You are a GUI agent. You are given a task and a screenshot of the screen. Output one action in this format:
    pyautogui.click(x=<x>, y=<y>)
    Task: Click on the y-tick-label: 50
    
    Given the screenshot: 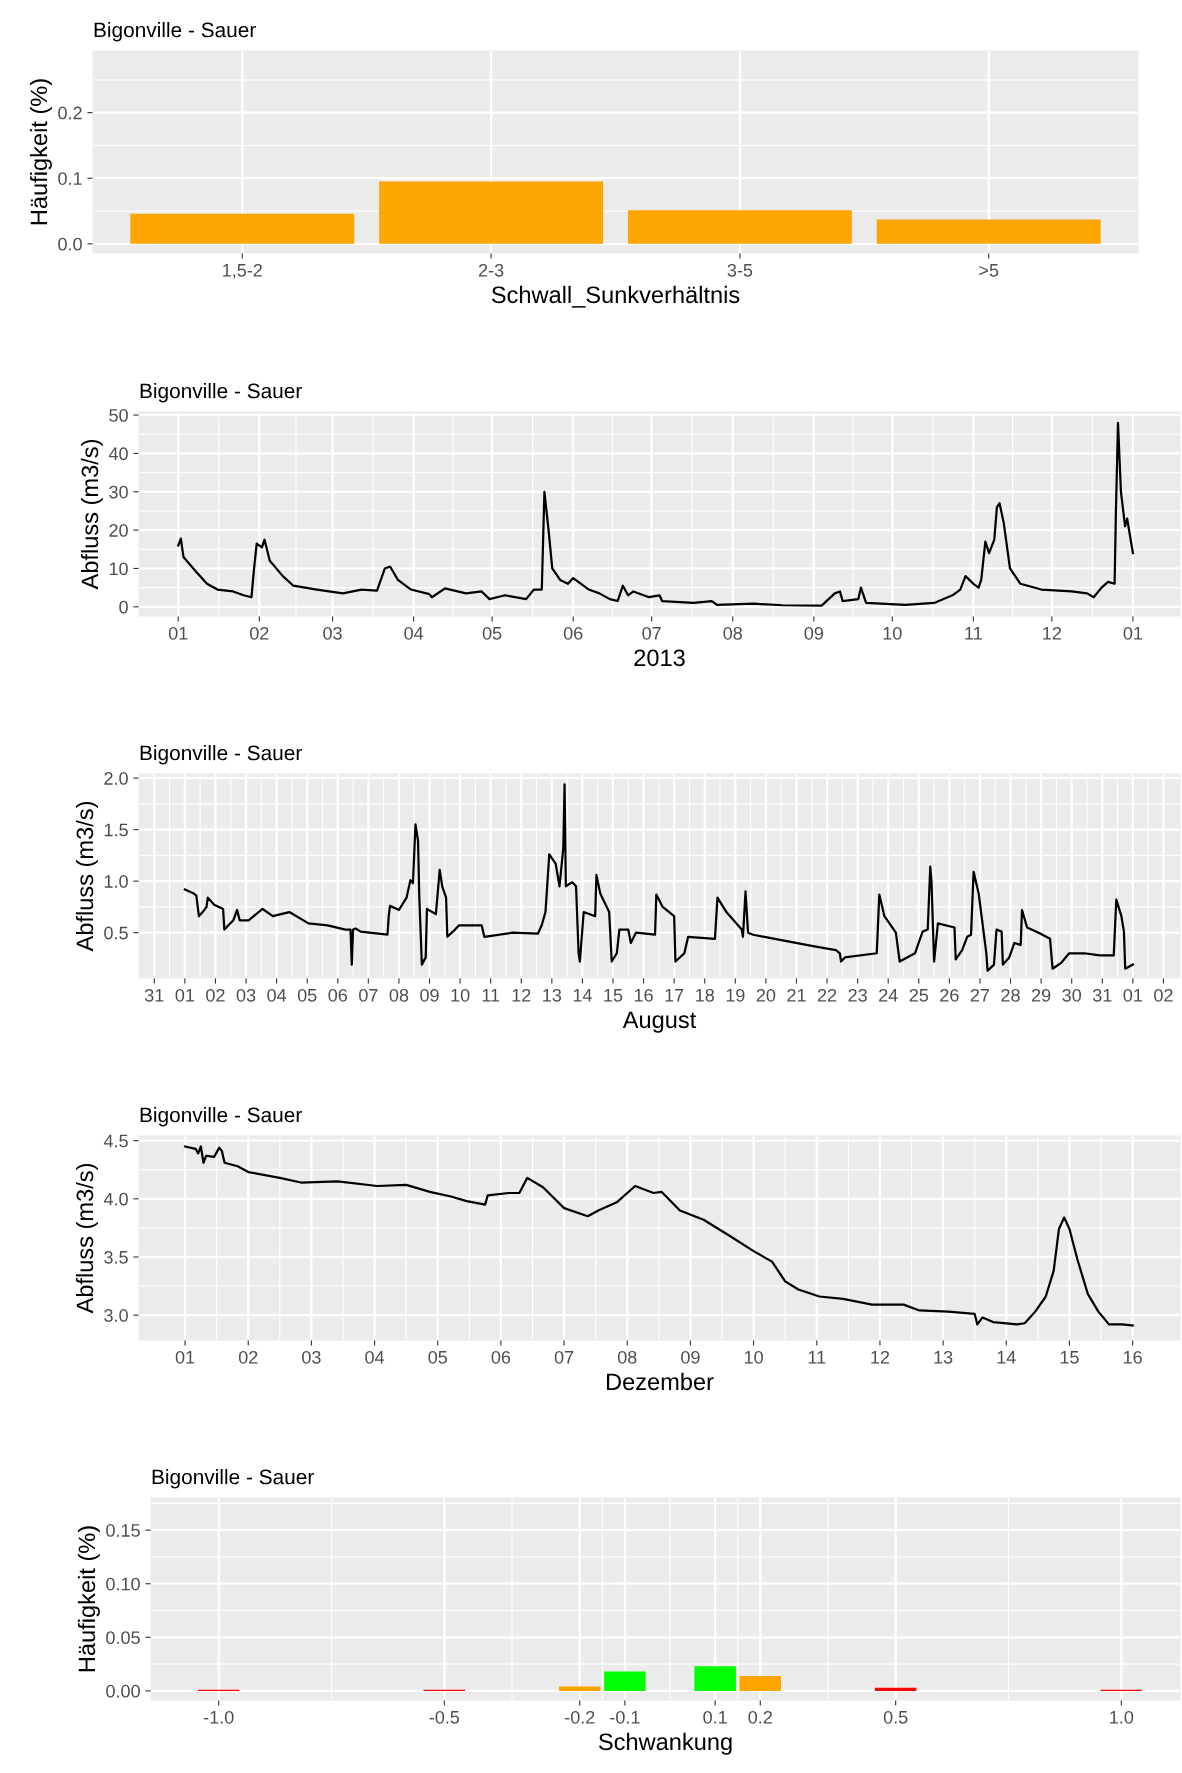 What is the action you would take?
    pyautogui.click(x=118, y=415)
    